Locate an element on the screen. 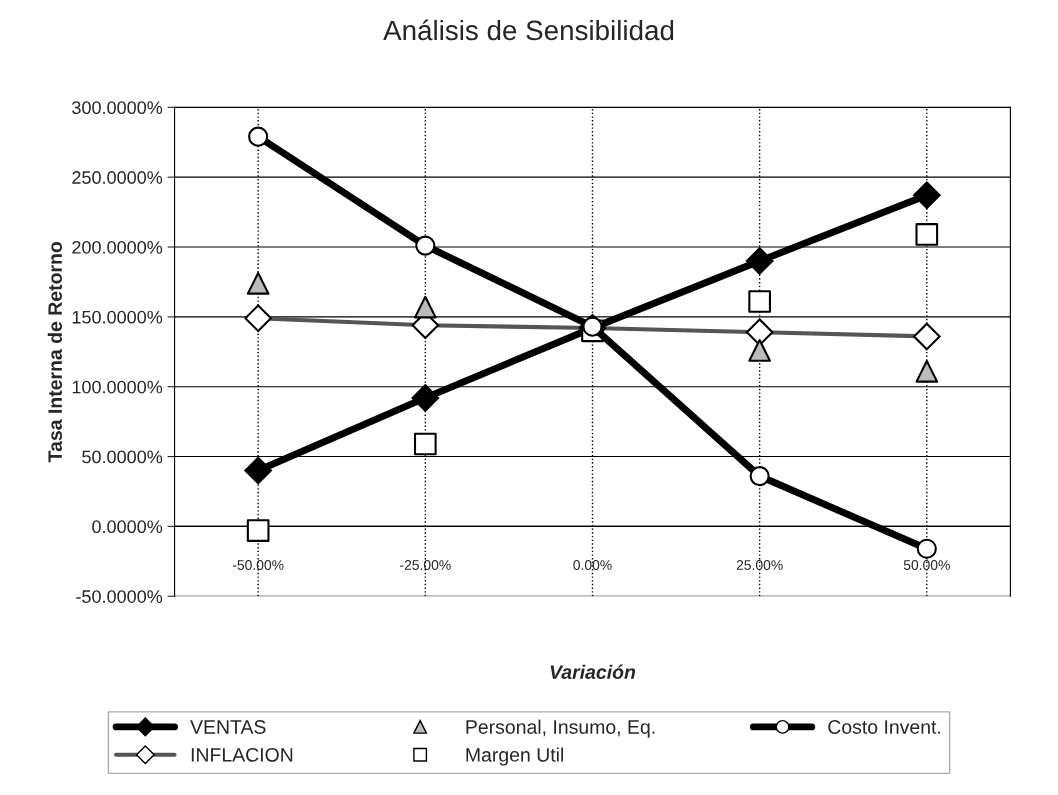 Image resolution: width=1058 pixels, height=795 pixels. legend-label: INFLACION is located at coordinates (242, 754).